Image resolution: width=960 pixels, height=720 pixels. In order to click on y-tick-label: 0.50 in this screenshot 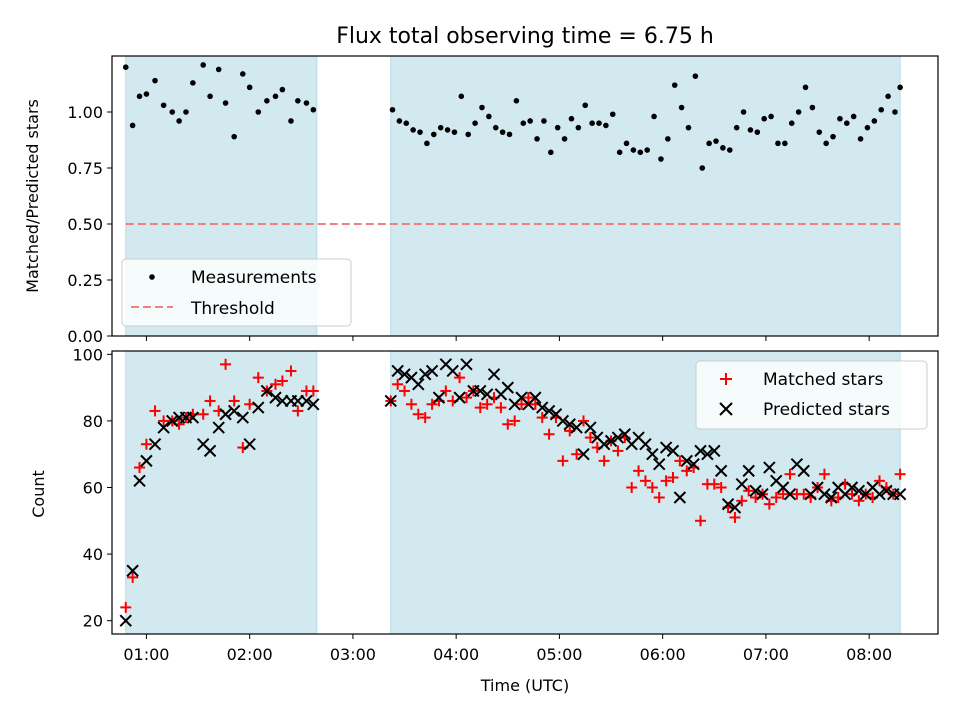, I will do `click(85, 224)`.